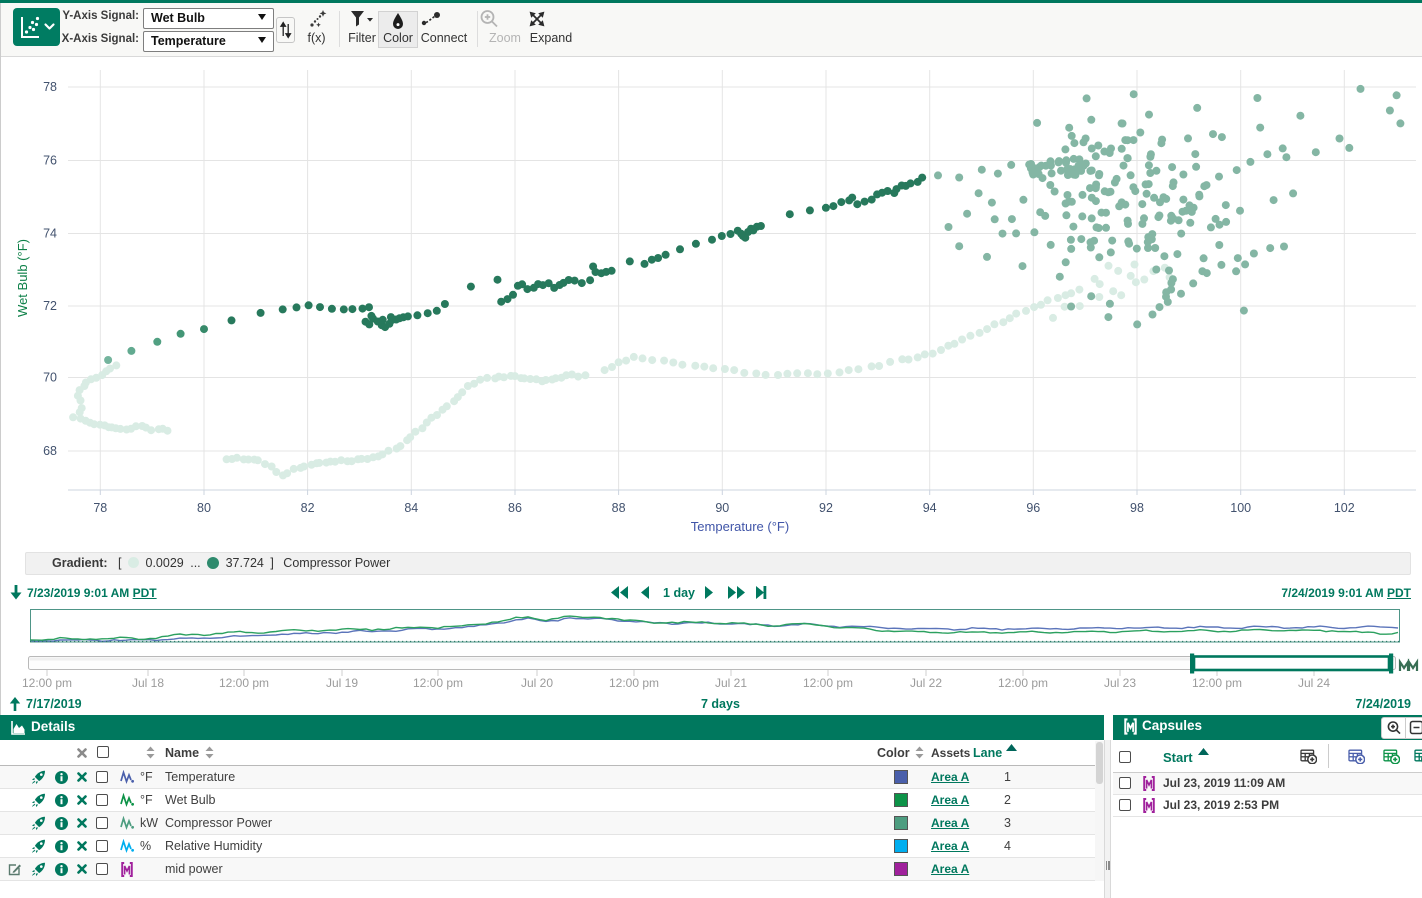 The image size is (1422, 898). Describe the element at coordinates (722, 508) in the screenshot. I see `svg-text: 90` at that location.